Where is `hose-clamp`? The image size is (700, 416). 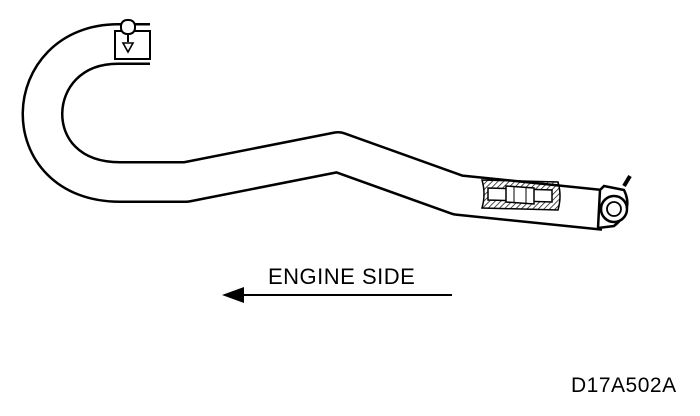 hose-clamp is located at coordinates (132, 39).